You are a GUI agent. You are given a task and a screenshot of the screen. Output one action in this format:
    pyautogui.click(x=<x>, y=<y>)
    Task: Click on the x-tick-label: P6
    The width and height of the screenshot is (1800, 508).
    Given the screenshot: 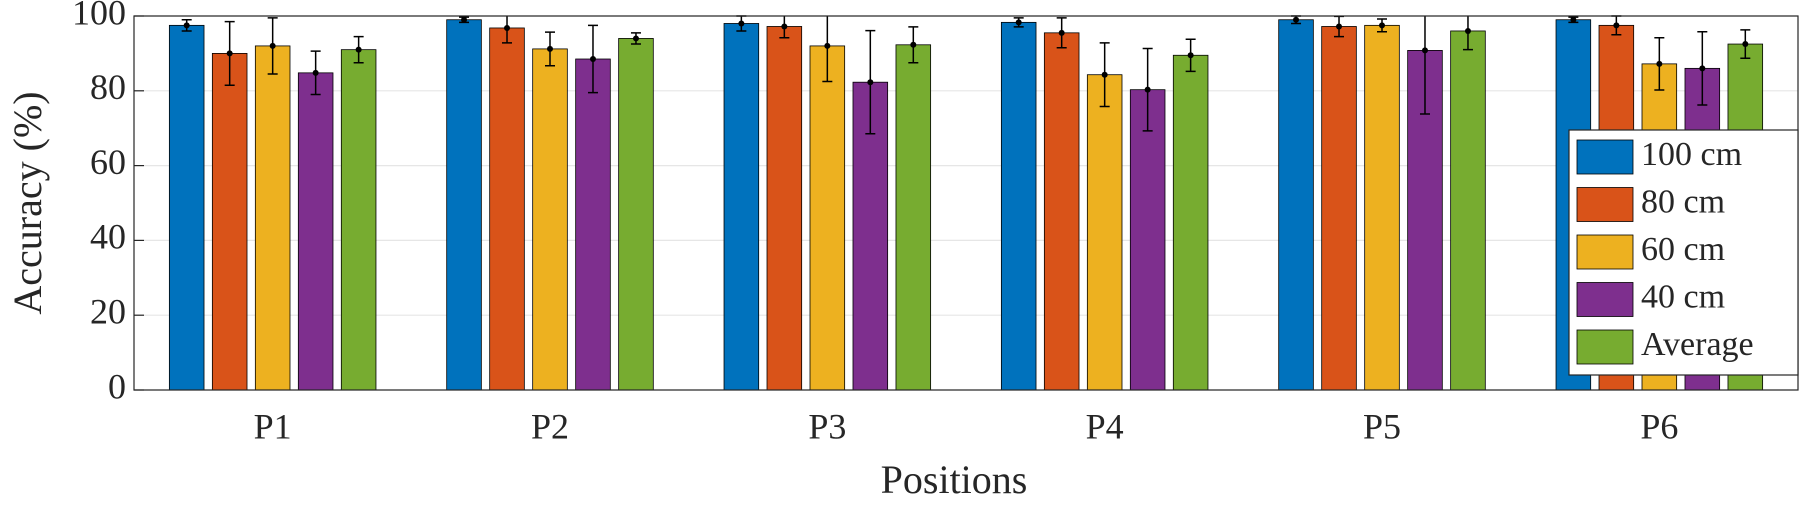 What is the action you would take?
    pyautogui.click(x=1659, y=426)
    